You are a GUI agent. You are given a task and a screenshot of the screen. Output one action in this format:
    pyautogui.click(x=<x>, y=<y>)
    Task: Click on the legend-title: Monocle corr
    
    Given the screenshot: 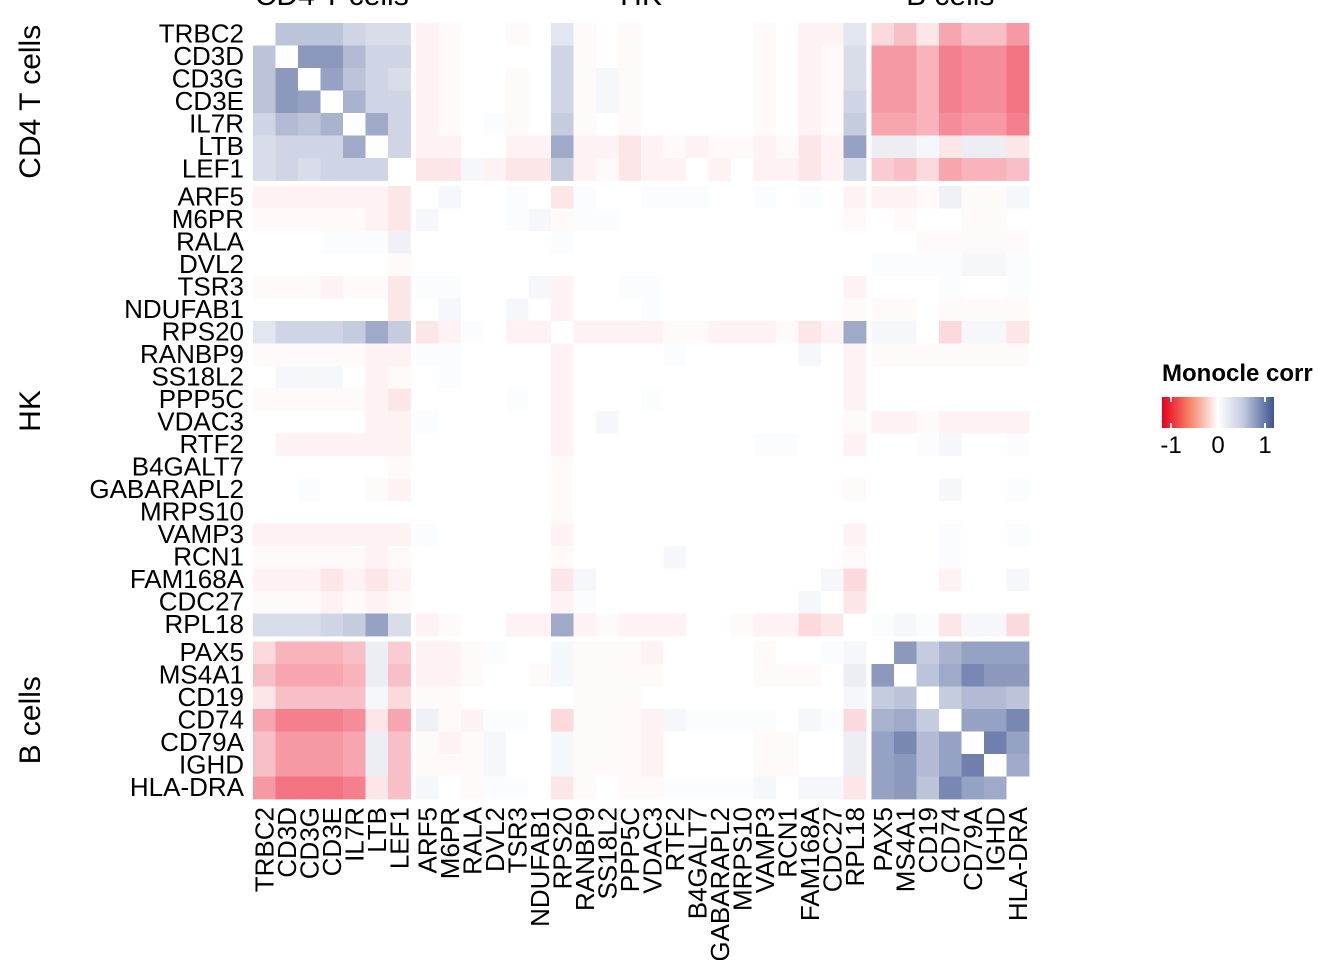 What is the action you would take?
    pyautogui.click(x=1237, y=374)
    